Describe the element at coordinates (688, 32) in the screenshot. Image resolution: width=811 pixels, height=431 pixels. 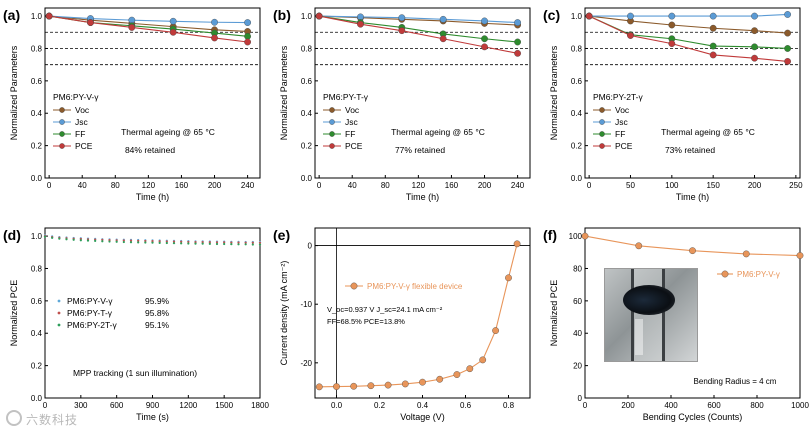
I see `series-2-line` at that location.